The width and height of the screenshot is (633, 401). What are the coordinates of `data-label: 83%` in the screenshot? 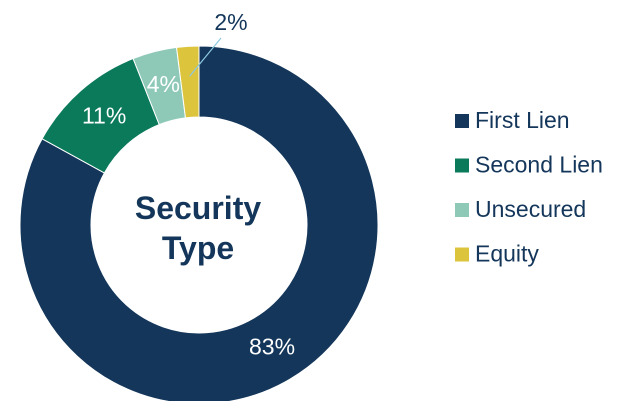 It's located at (272, 347).